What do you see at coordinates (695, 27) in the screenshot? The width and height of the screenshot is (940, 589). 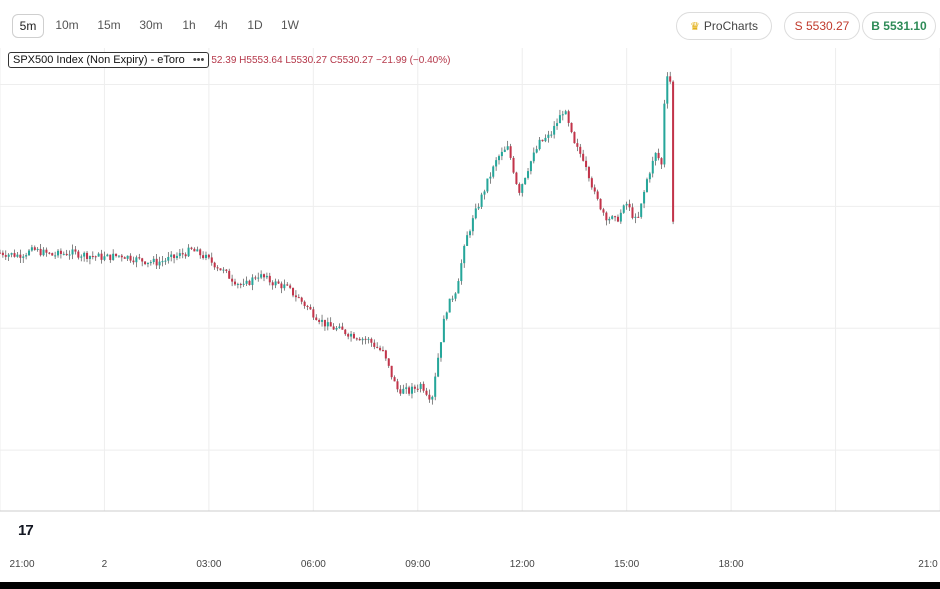 I see `crown-icon: ♛` at bounding box center [695, 27].